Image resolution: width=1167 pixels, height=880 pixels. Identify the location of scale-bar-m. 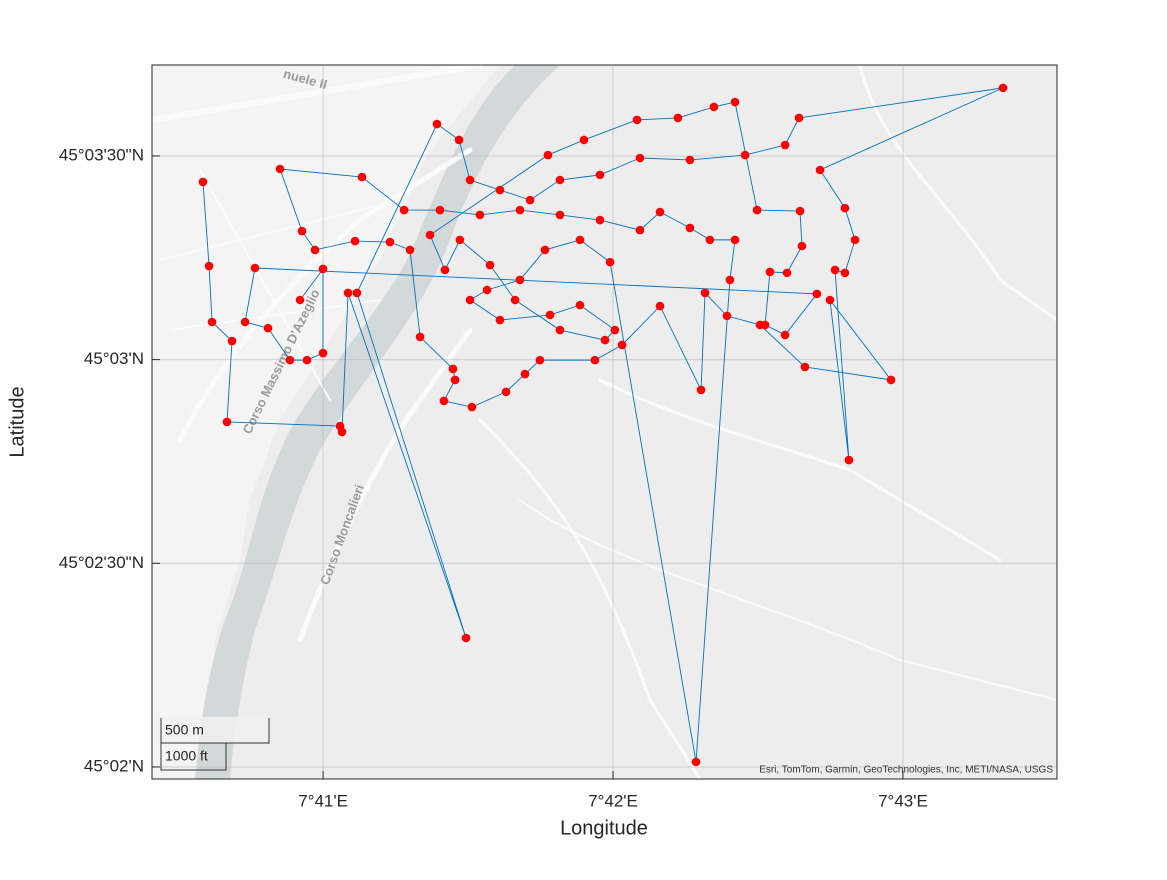
(215, 731).